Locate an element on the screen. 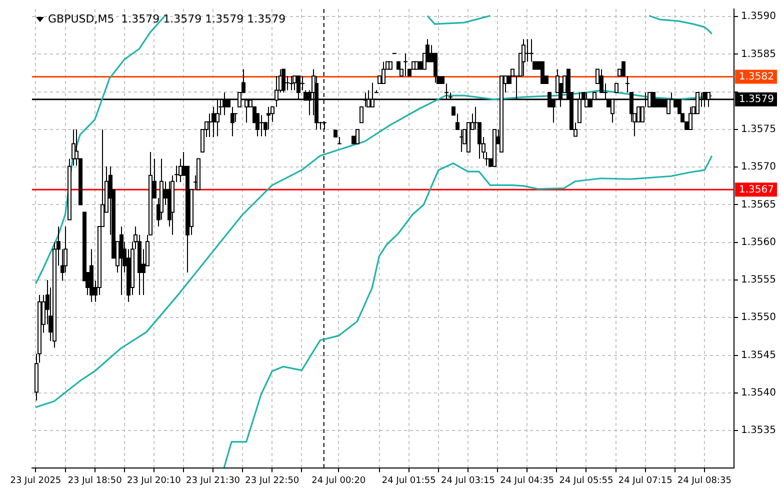 The height and width of the screenshot is (489, 781). y-tick-label: 1.3535 is located at coordinates (758, 430).